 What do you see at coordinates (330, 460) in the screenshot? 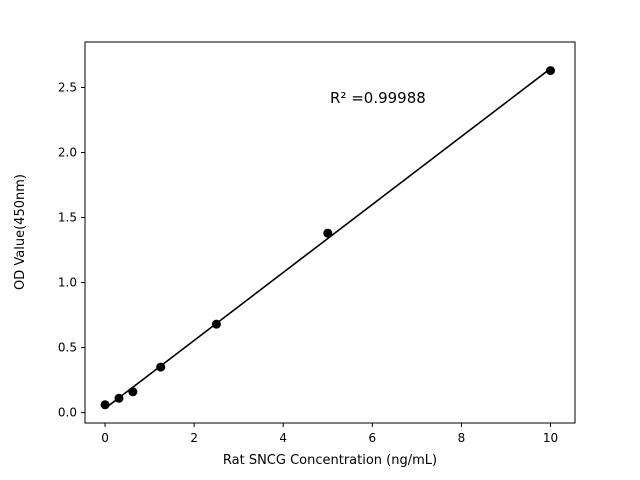
I see `x-axis-label: Rat SNCG Concentration (ng/mL)` at bounding box center [330, 460].